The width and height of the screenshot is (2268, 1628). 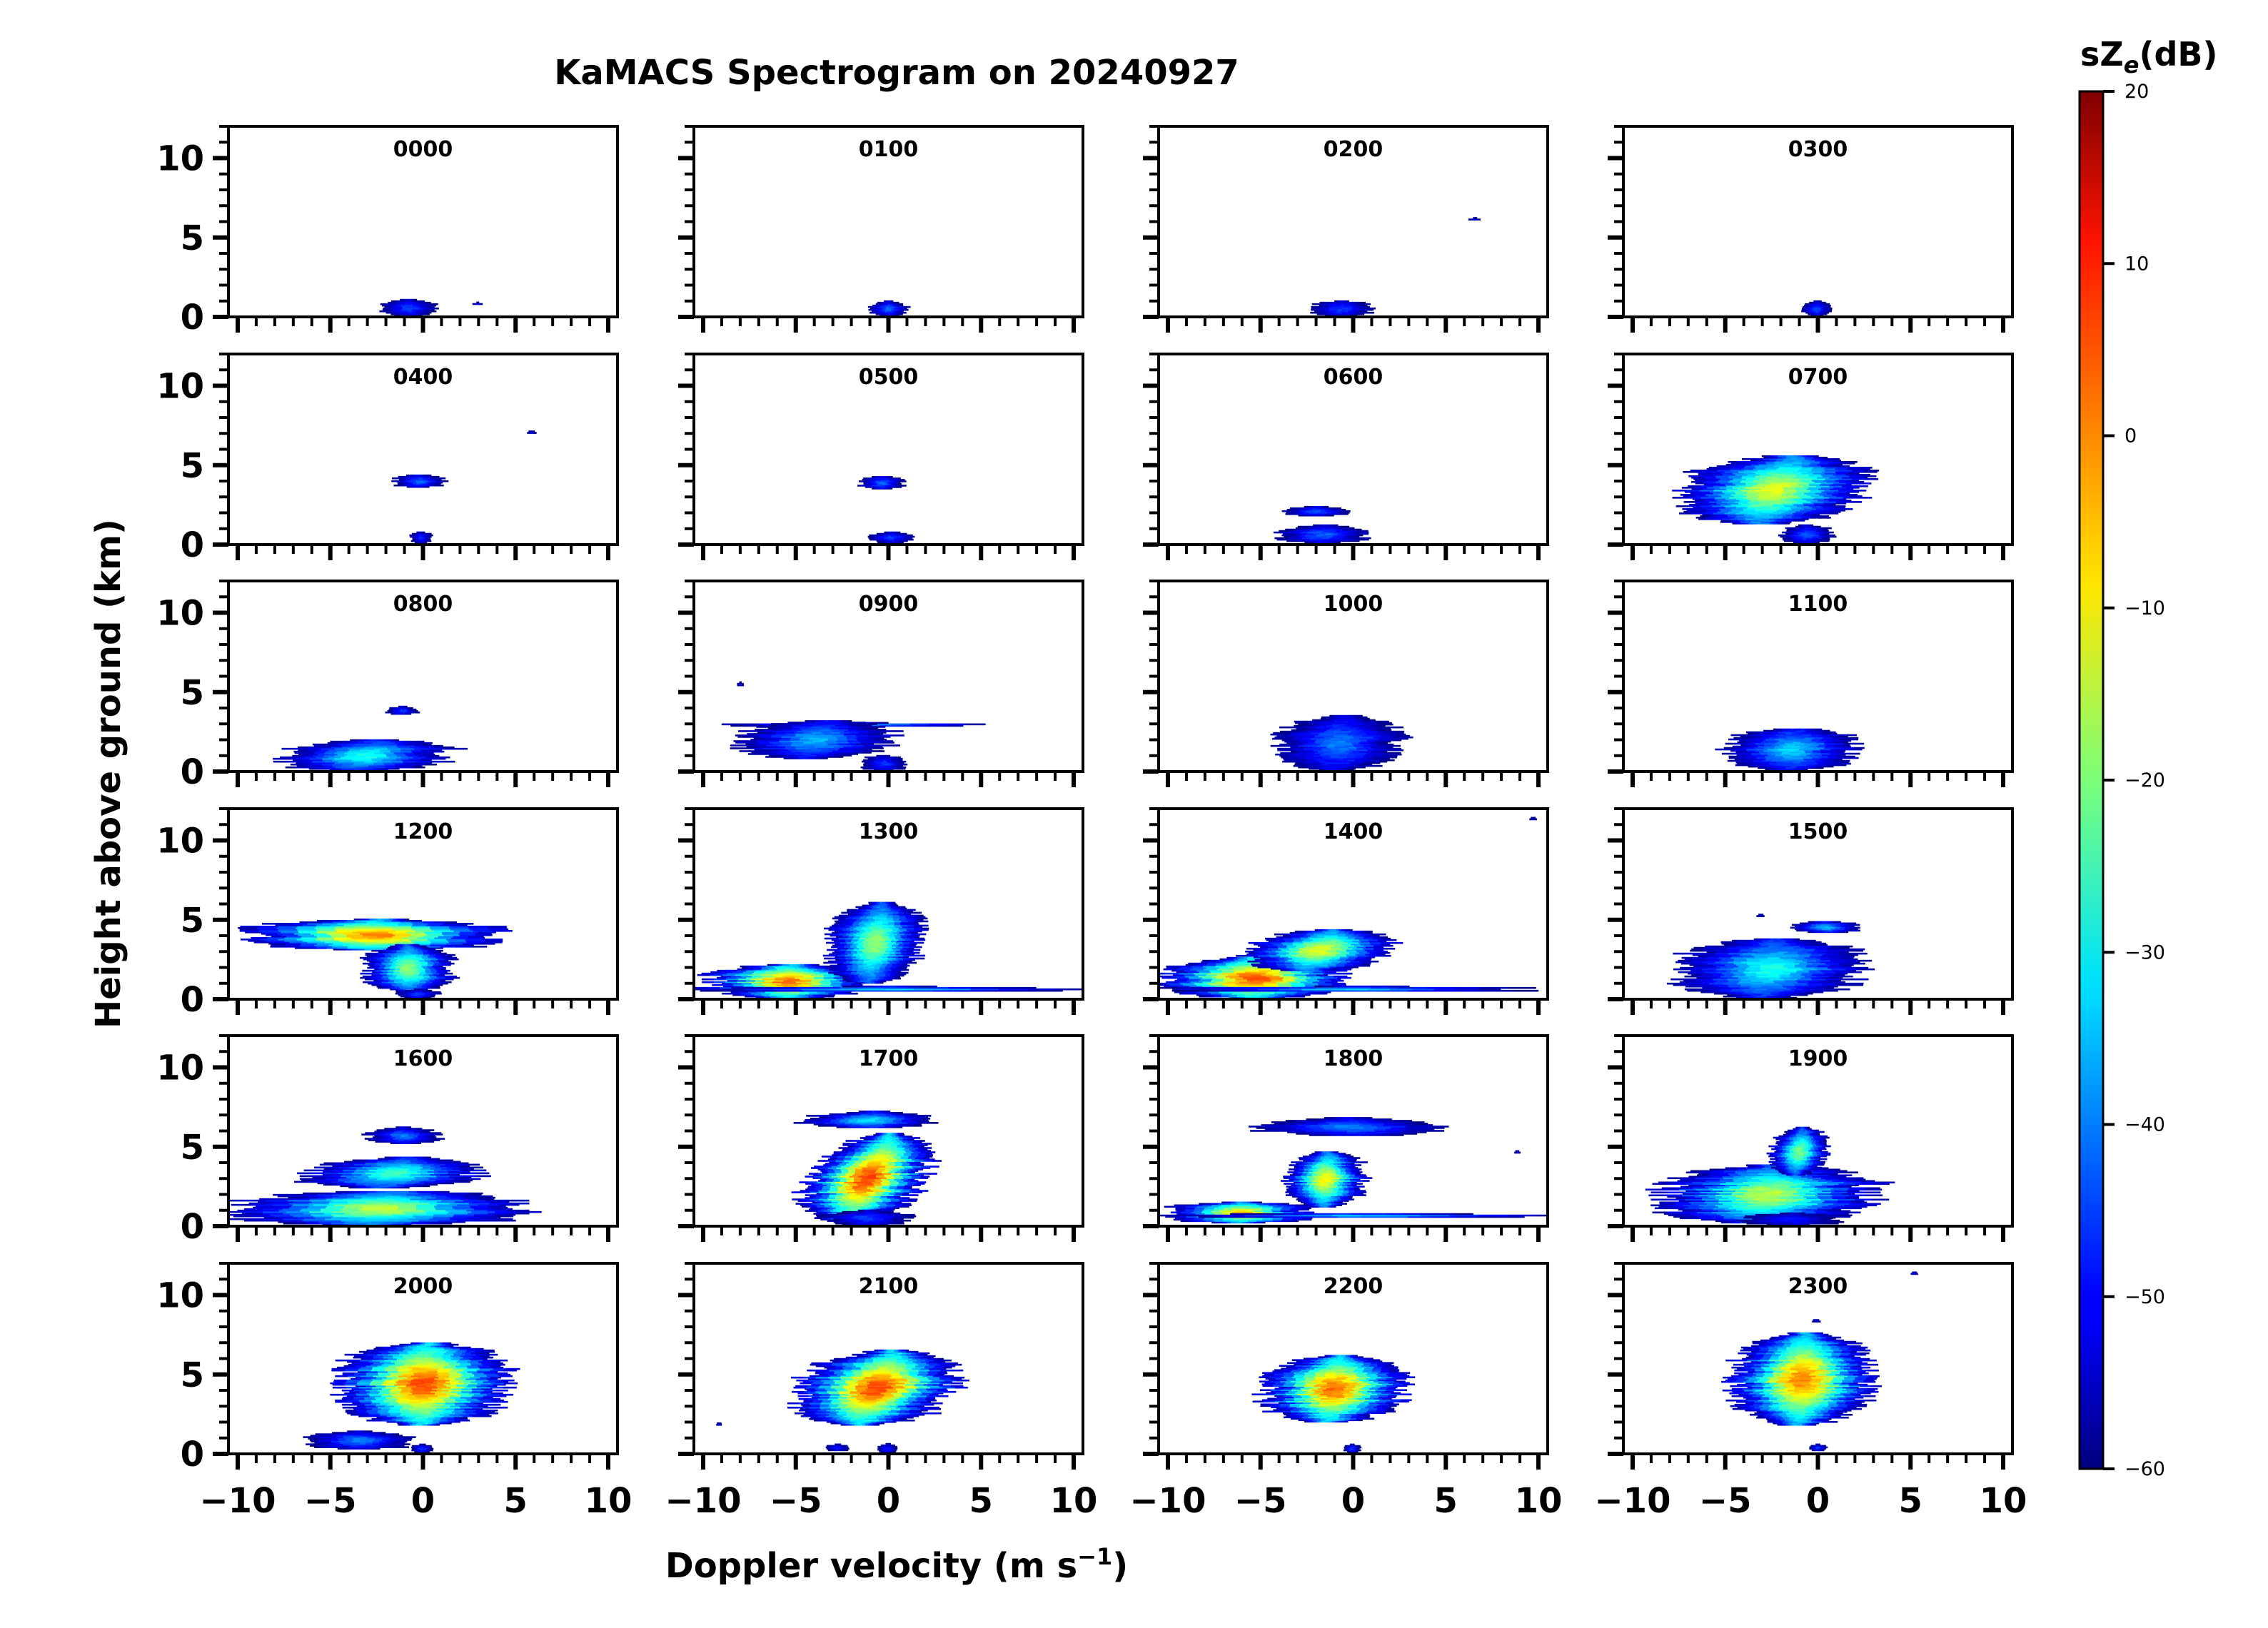 What do you see at coordinates (881, 1138) in the screenshot?
I see `panel-1700: 1700` at bounding box center [881, 1138].